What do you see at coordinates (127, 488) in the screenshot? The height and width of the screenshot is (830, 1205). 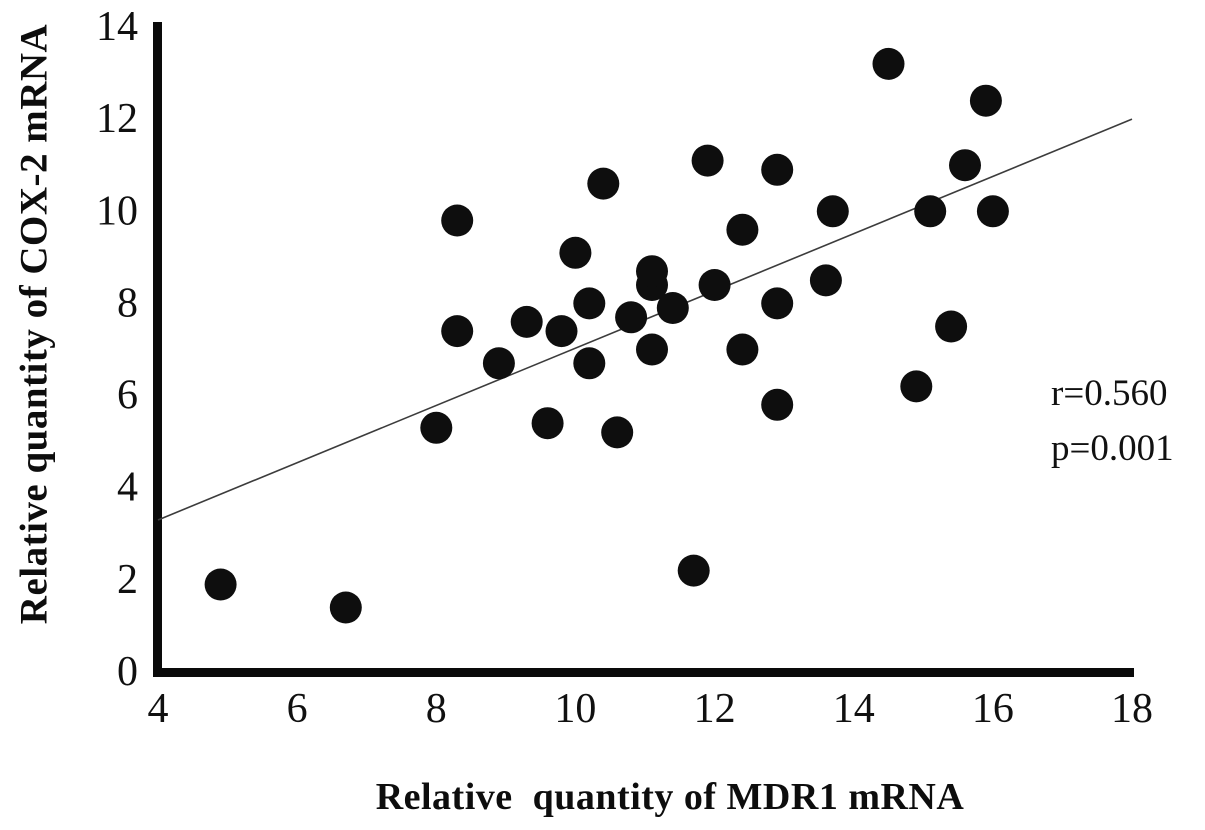 I see `y-tick-label: 4` at bounding box center [127, 488].